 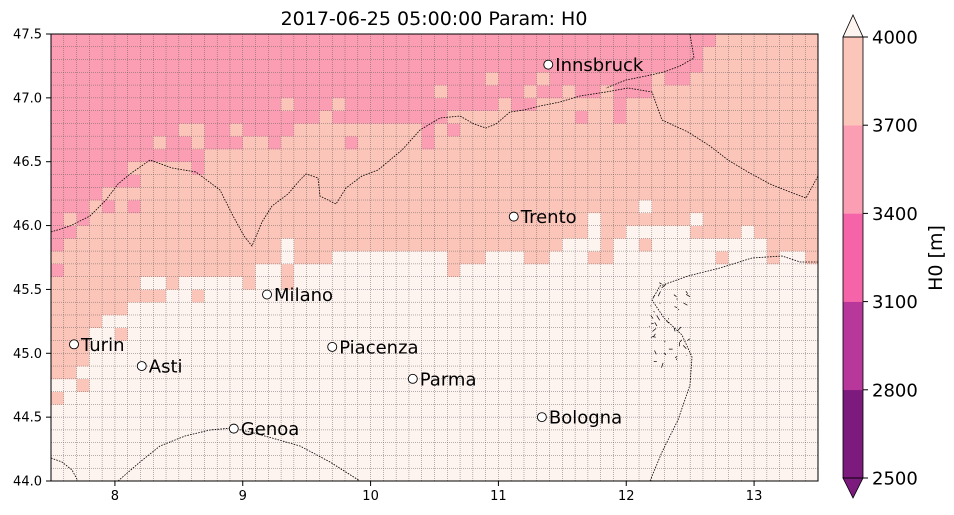 I want to click on colorbar-tick-label: 2800, so click(x=895, y=390).